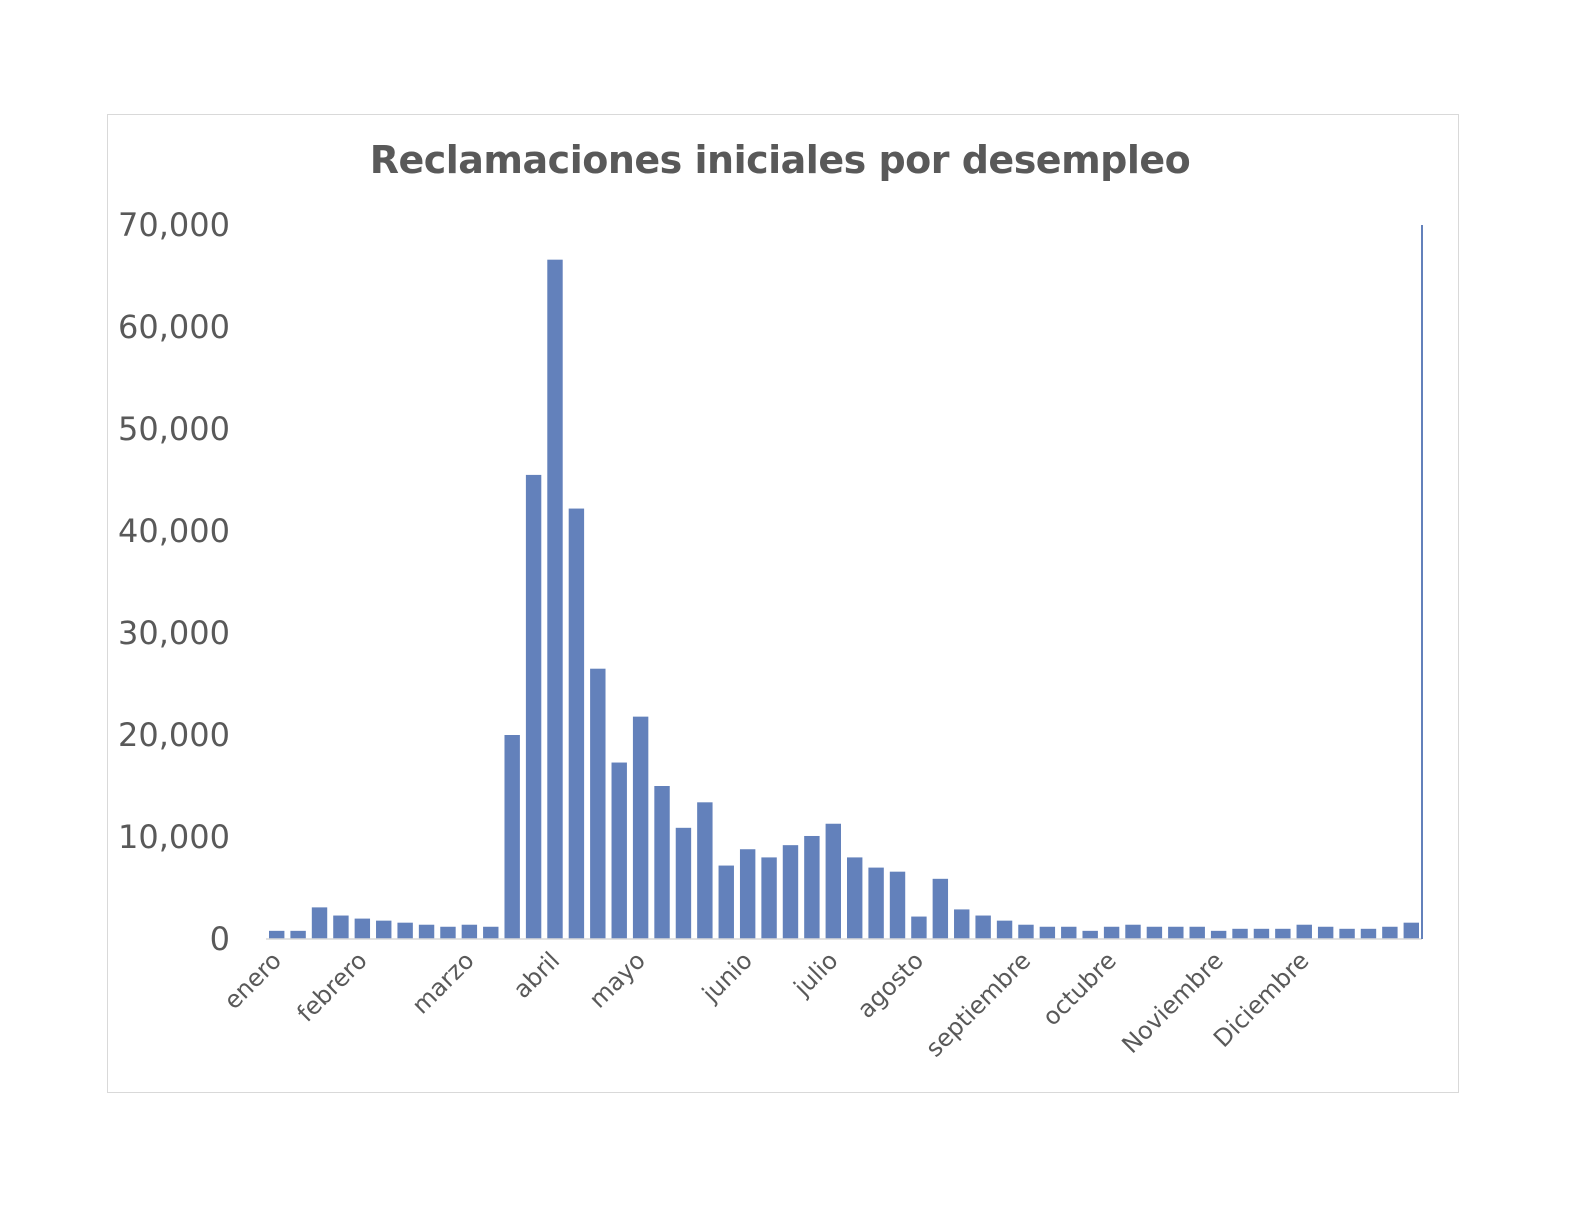  What do you see at coordinates (978, 1004) in the screenshot?
I see `x-tick-label: septiembre` at bounding box center [978, 1004].